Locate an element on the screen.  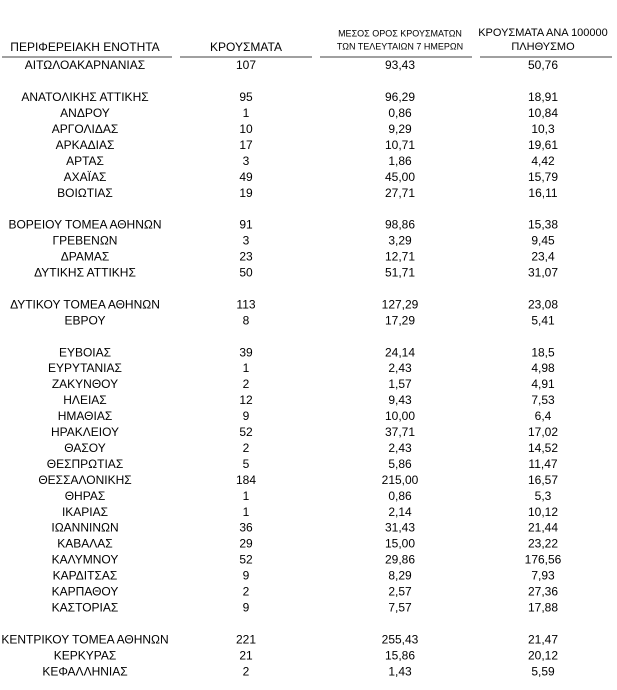
header-region: ΠΕΡΙΦΕΡΕΙΑΚΗ ΕΝΟΤΗΤΑ is located at coordinates (84, 47).